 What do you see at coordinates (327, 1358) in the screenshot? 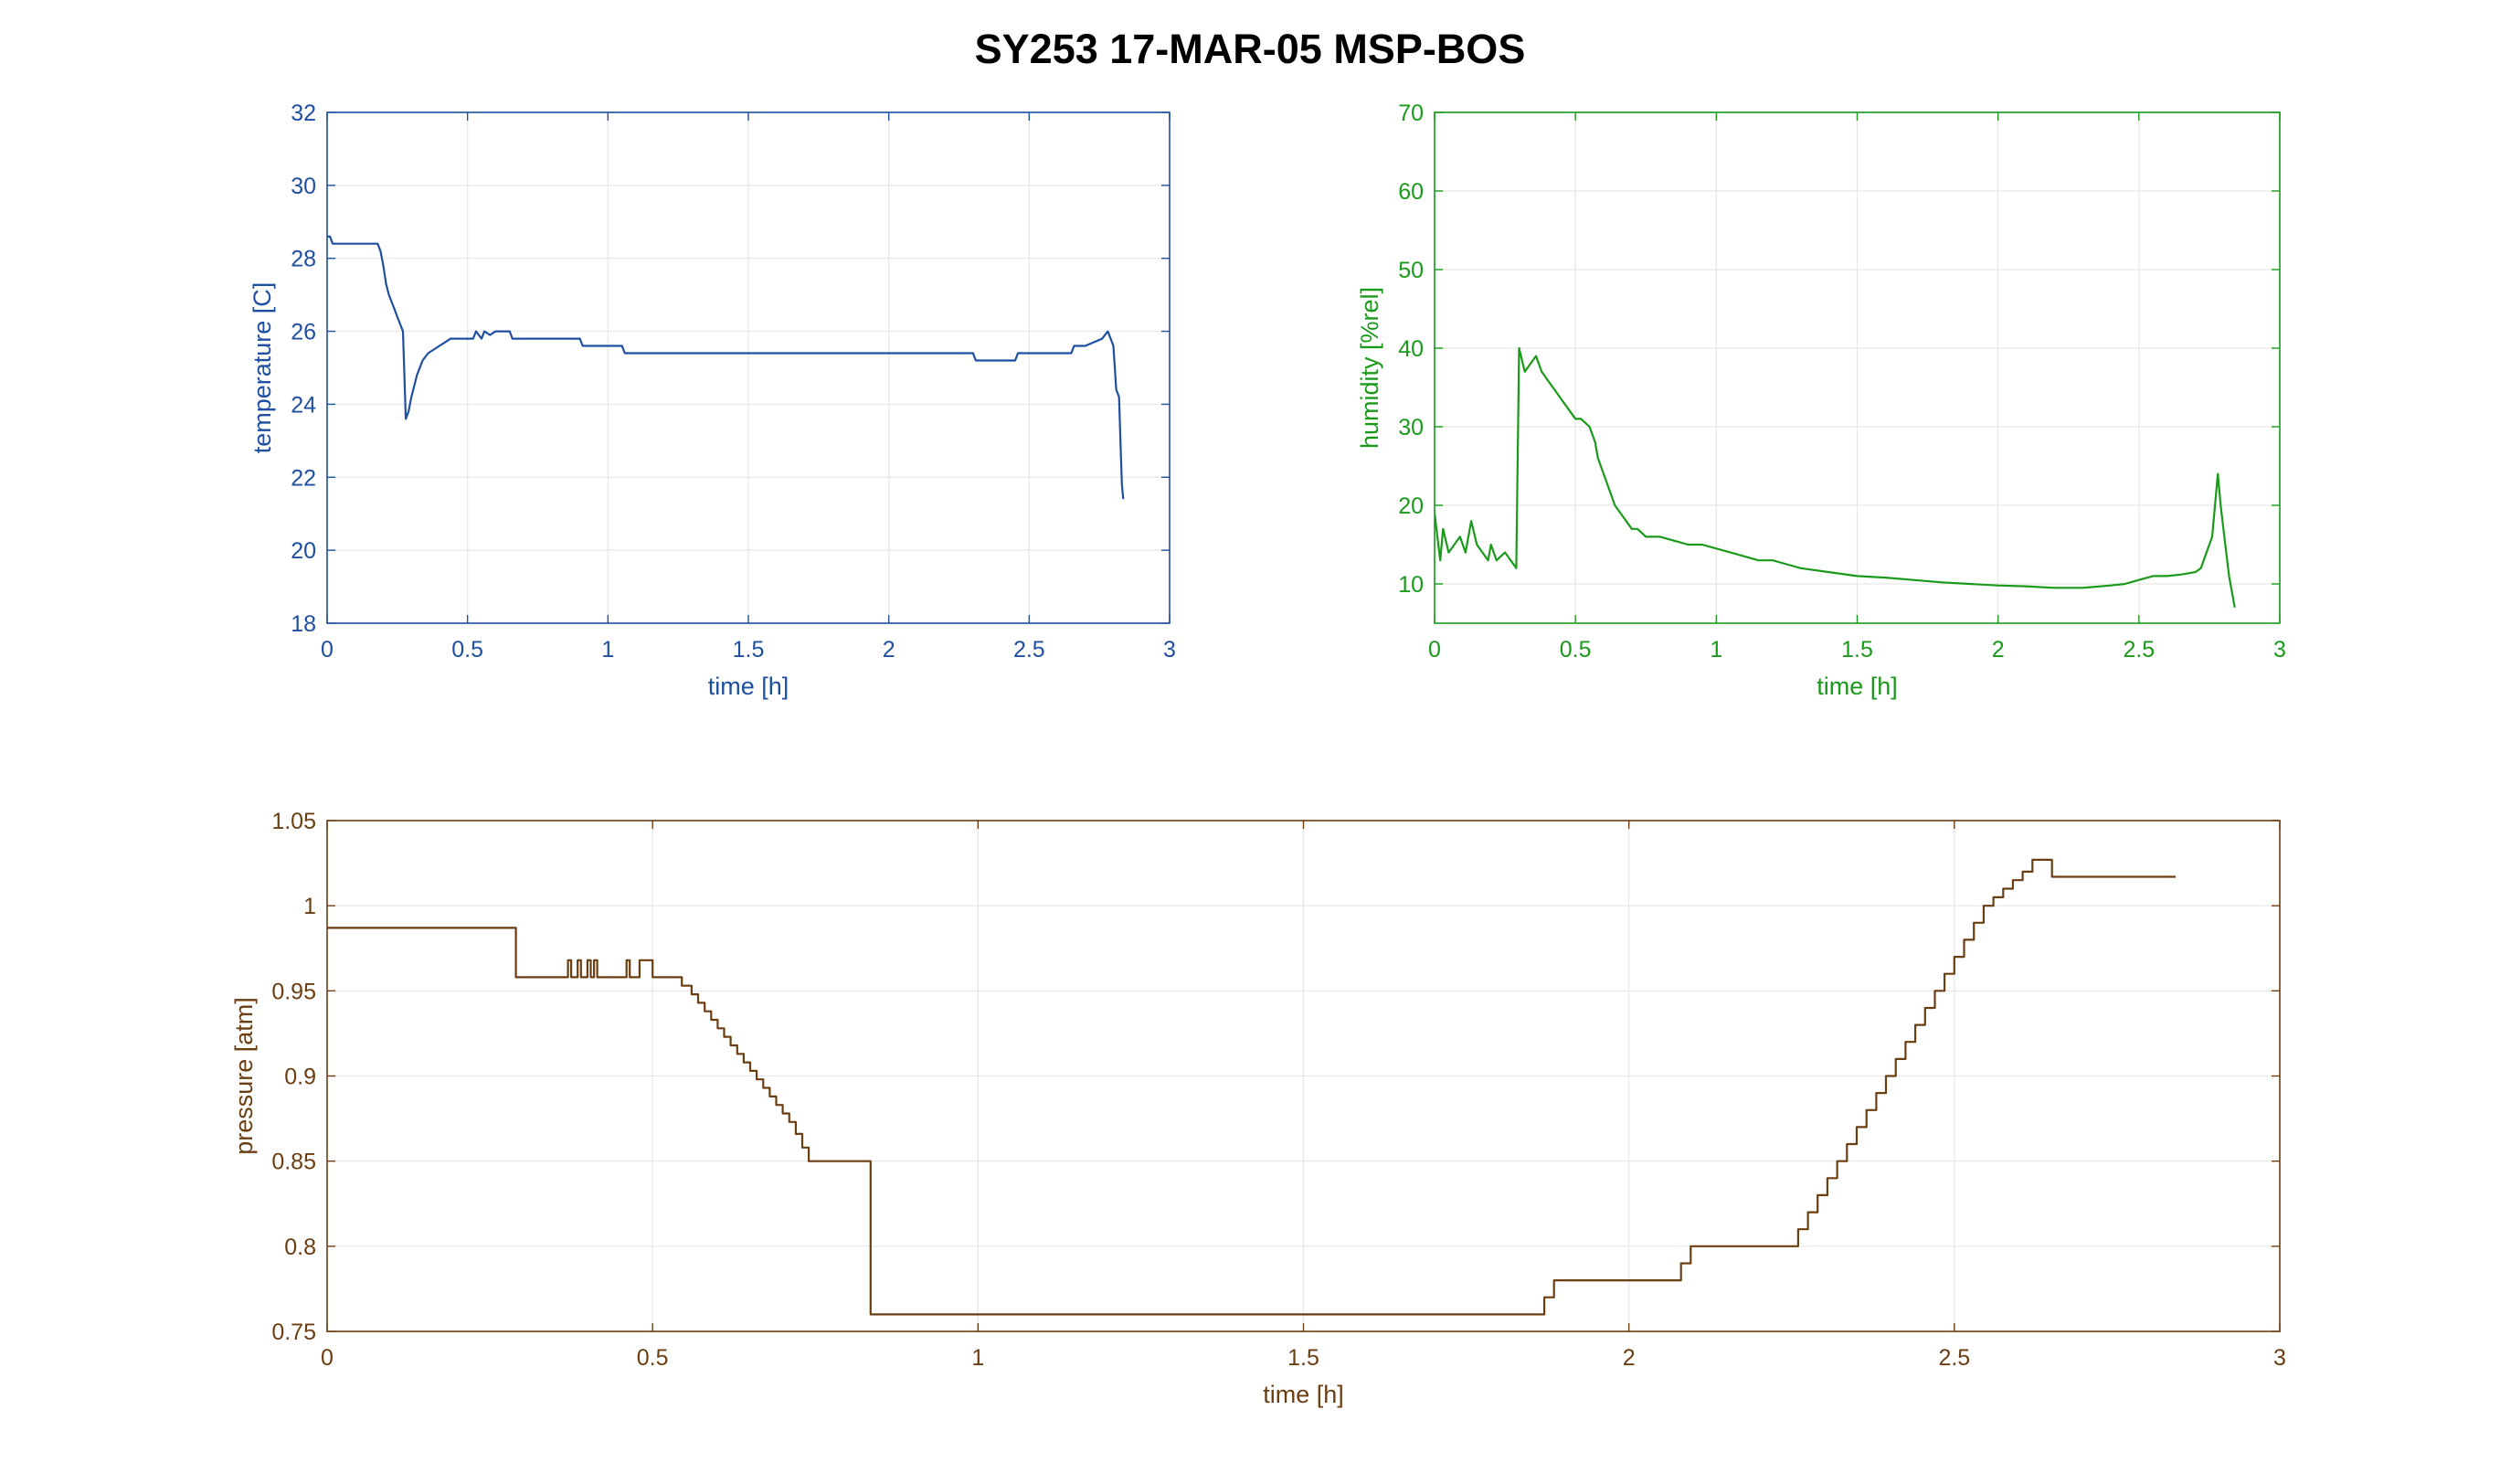
I see `pressure-xtick-label: 0` at bounding box center [327, 1358].